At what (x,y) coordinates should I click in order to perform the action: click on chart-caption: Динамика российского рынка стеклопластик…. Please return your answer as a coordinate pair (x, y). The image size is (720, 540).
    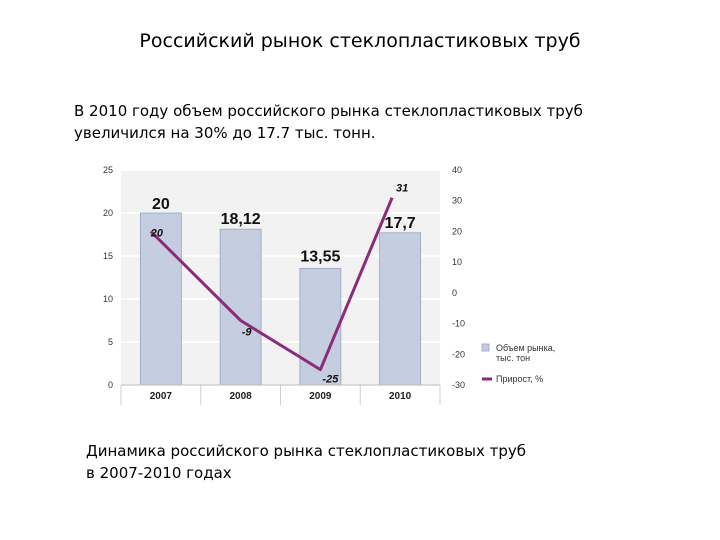
    Looking at the image, I should click on (336, 462).